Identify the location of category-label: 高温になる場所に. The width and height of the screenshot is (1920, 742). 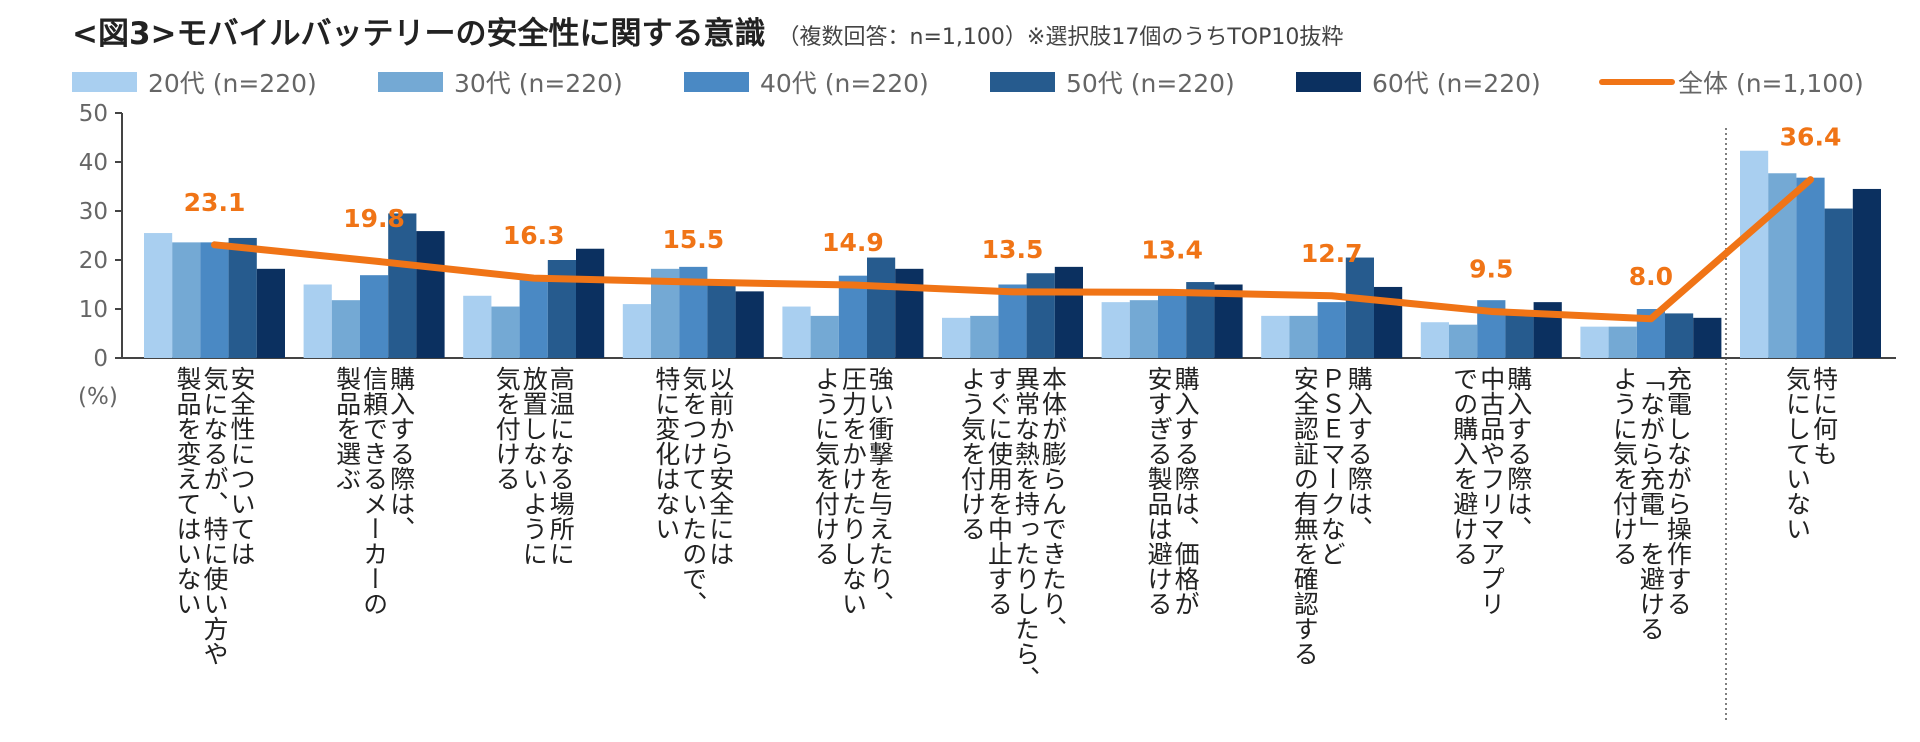
(560, 466).